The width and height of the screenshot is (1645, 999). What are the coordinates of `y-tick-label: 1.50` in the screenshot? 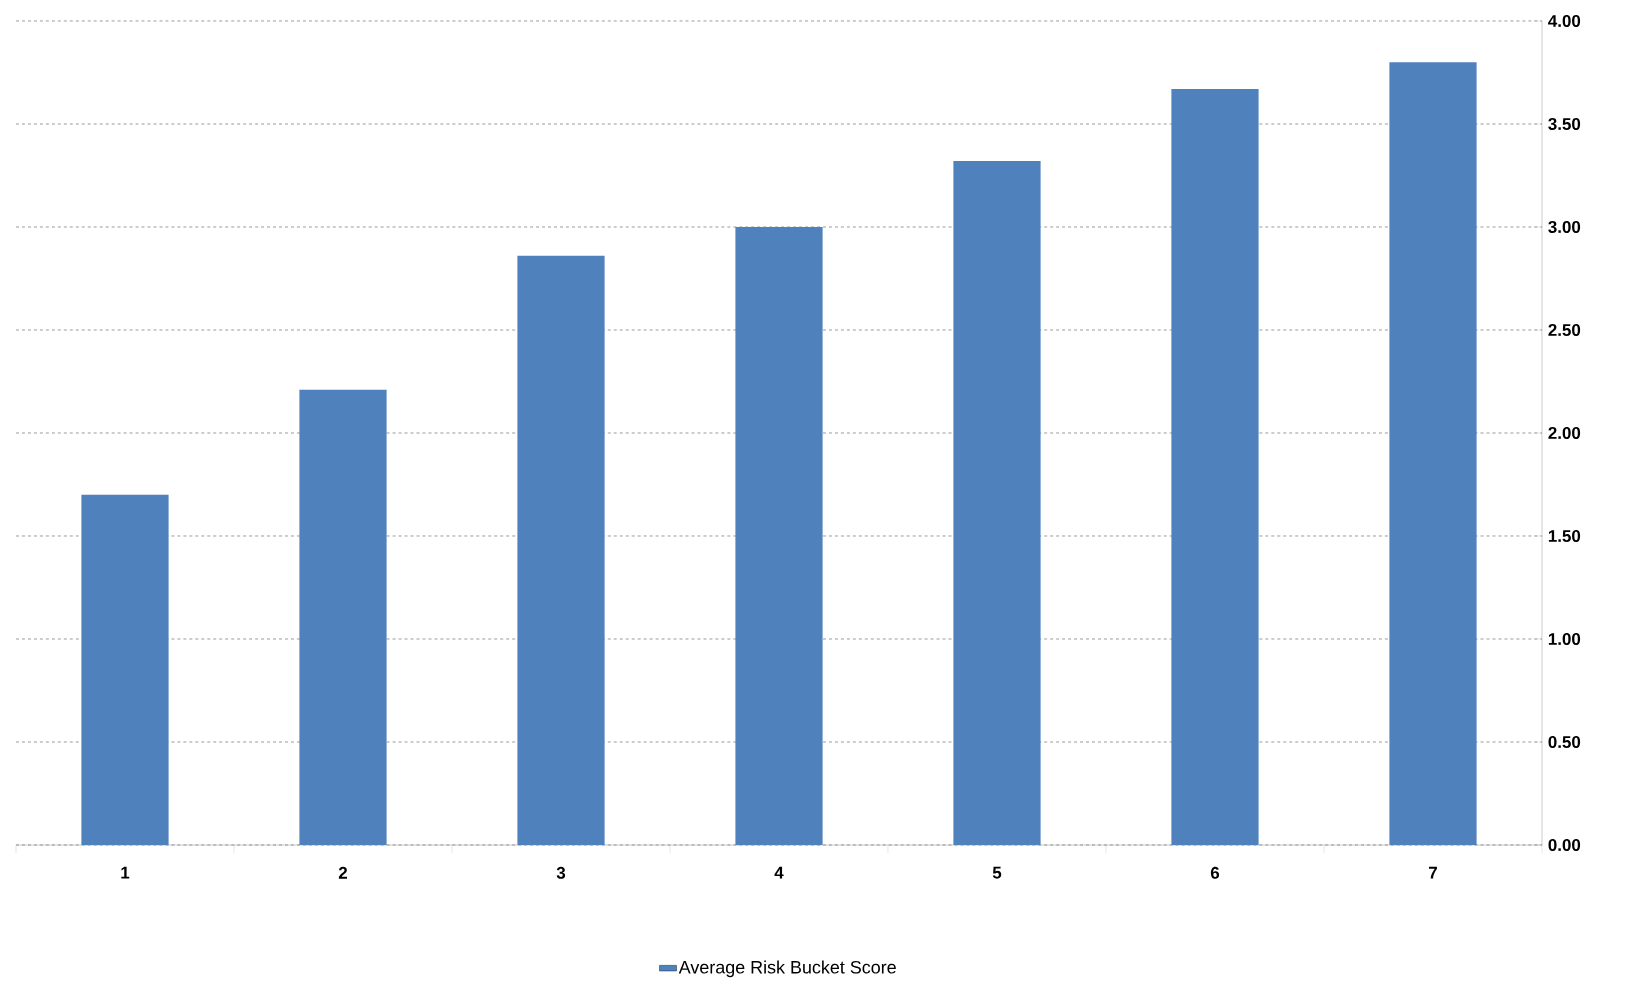 It's located at (1564, 535).